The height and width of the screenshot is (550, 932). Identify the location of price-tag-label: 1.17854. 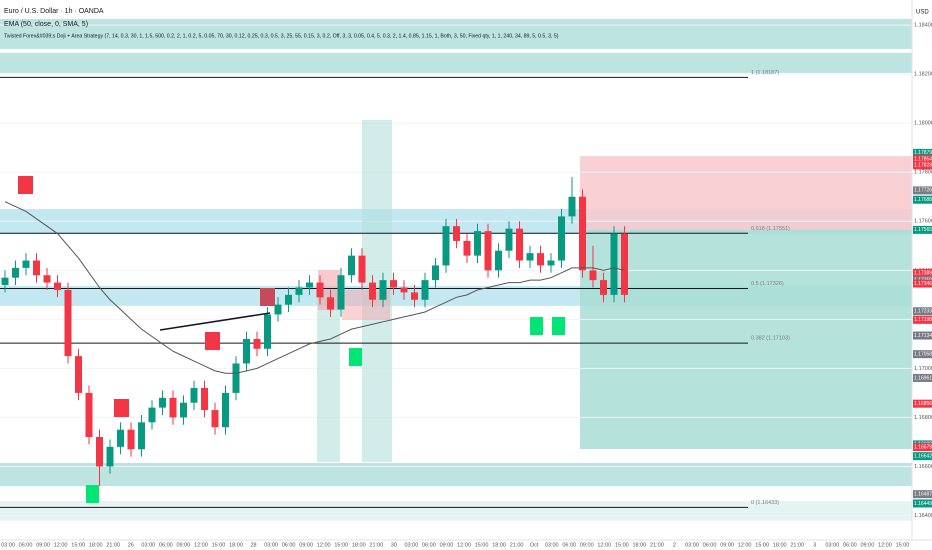
(923, 159).